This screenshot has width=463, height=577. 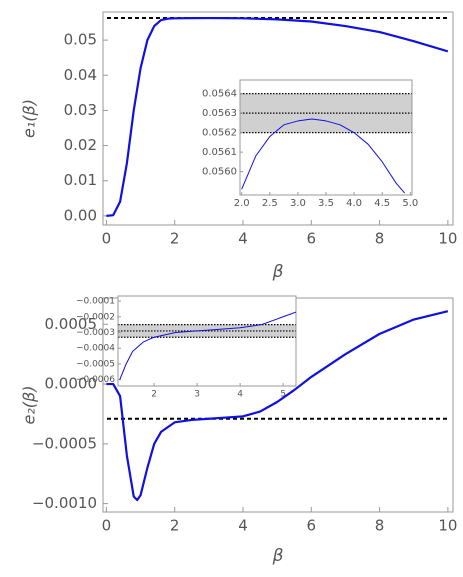 I want to click on plot-background, so click(x=207, y=341).